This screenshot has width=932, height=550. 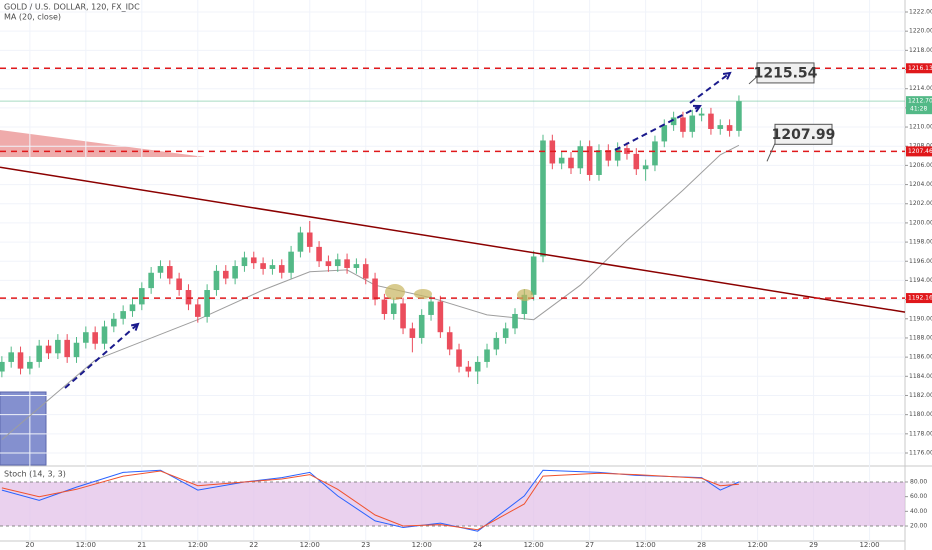 What do you see at coordinates (920, 222) in the screenshot?
I see `y-tick-label: 1200.00` at bounding box center [920, 222].